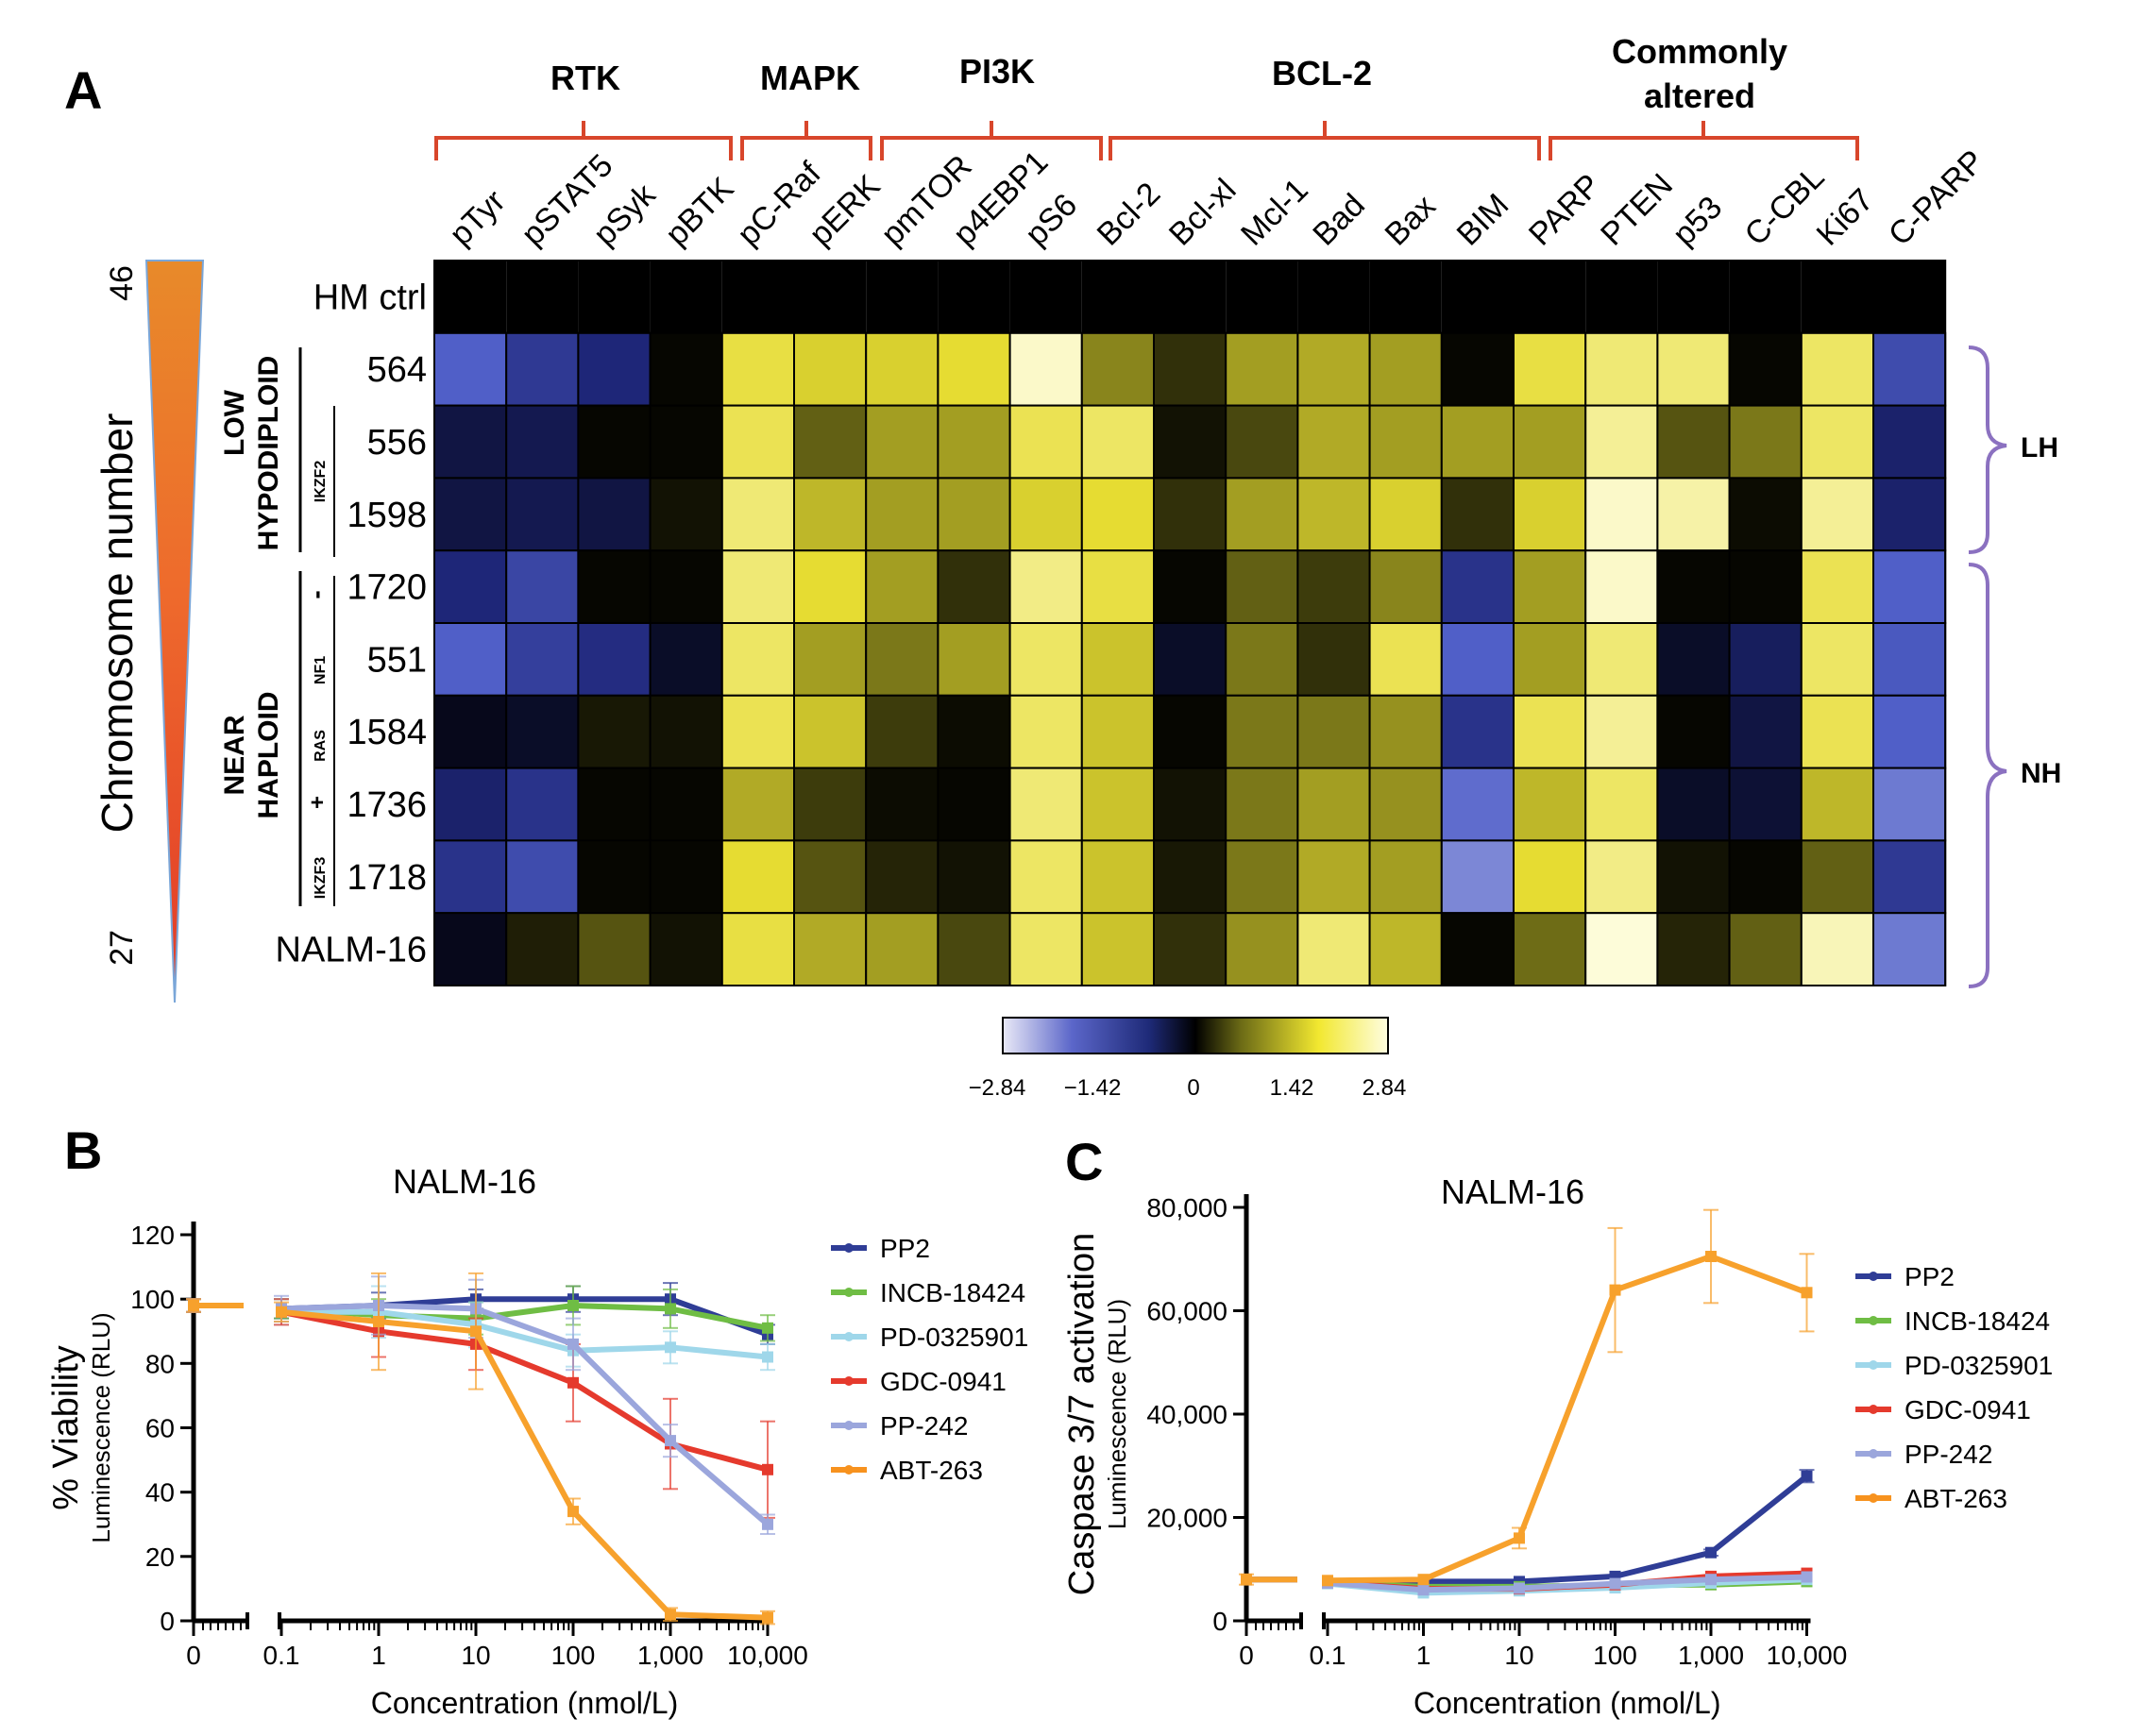 The height and width of the screenshot is (1736, 2133). Describe the element at coordinates (806, 140) in the screenshot. I see `bracket-mapk` at that location.